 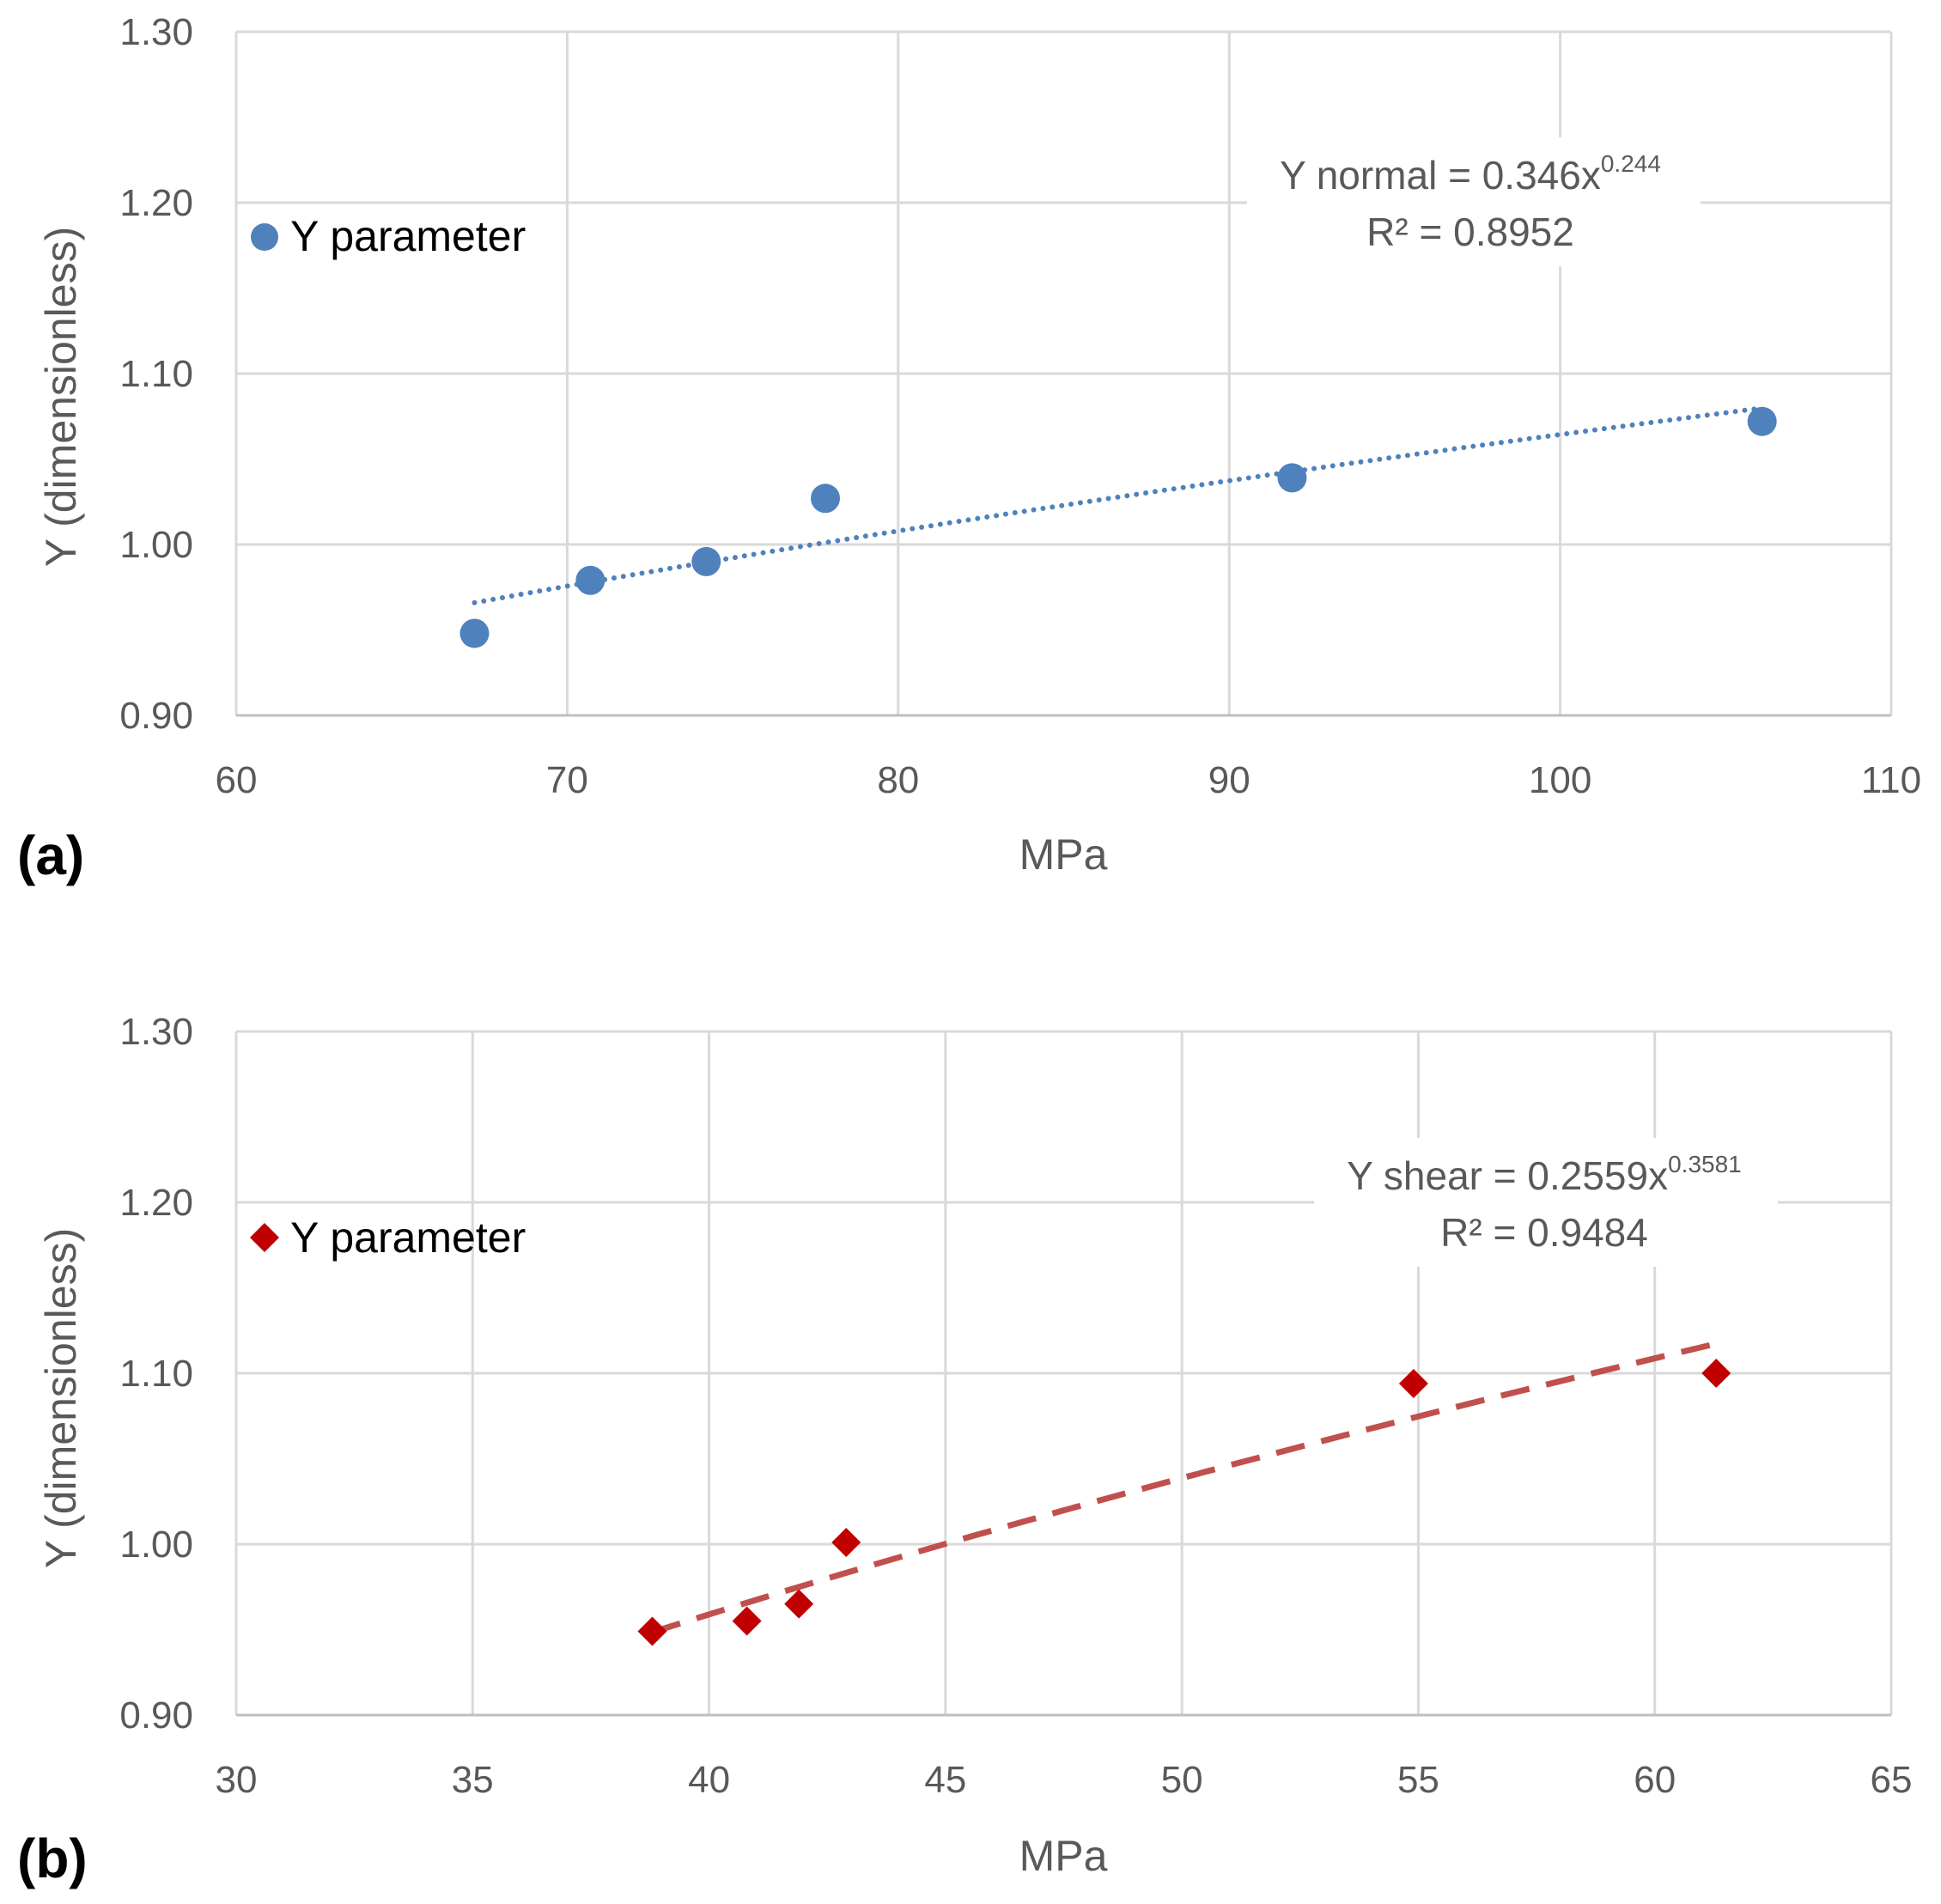 What do you see at coordinates (567, 780) in the screenshot?
I see `x-tick-label: 70` at bounding box center [567, 780].